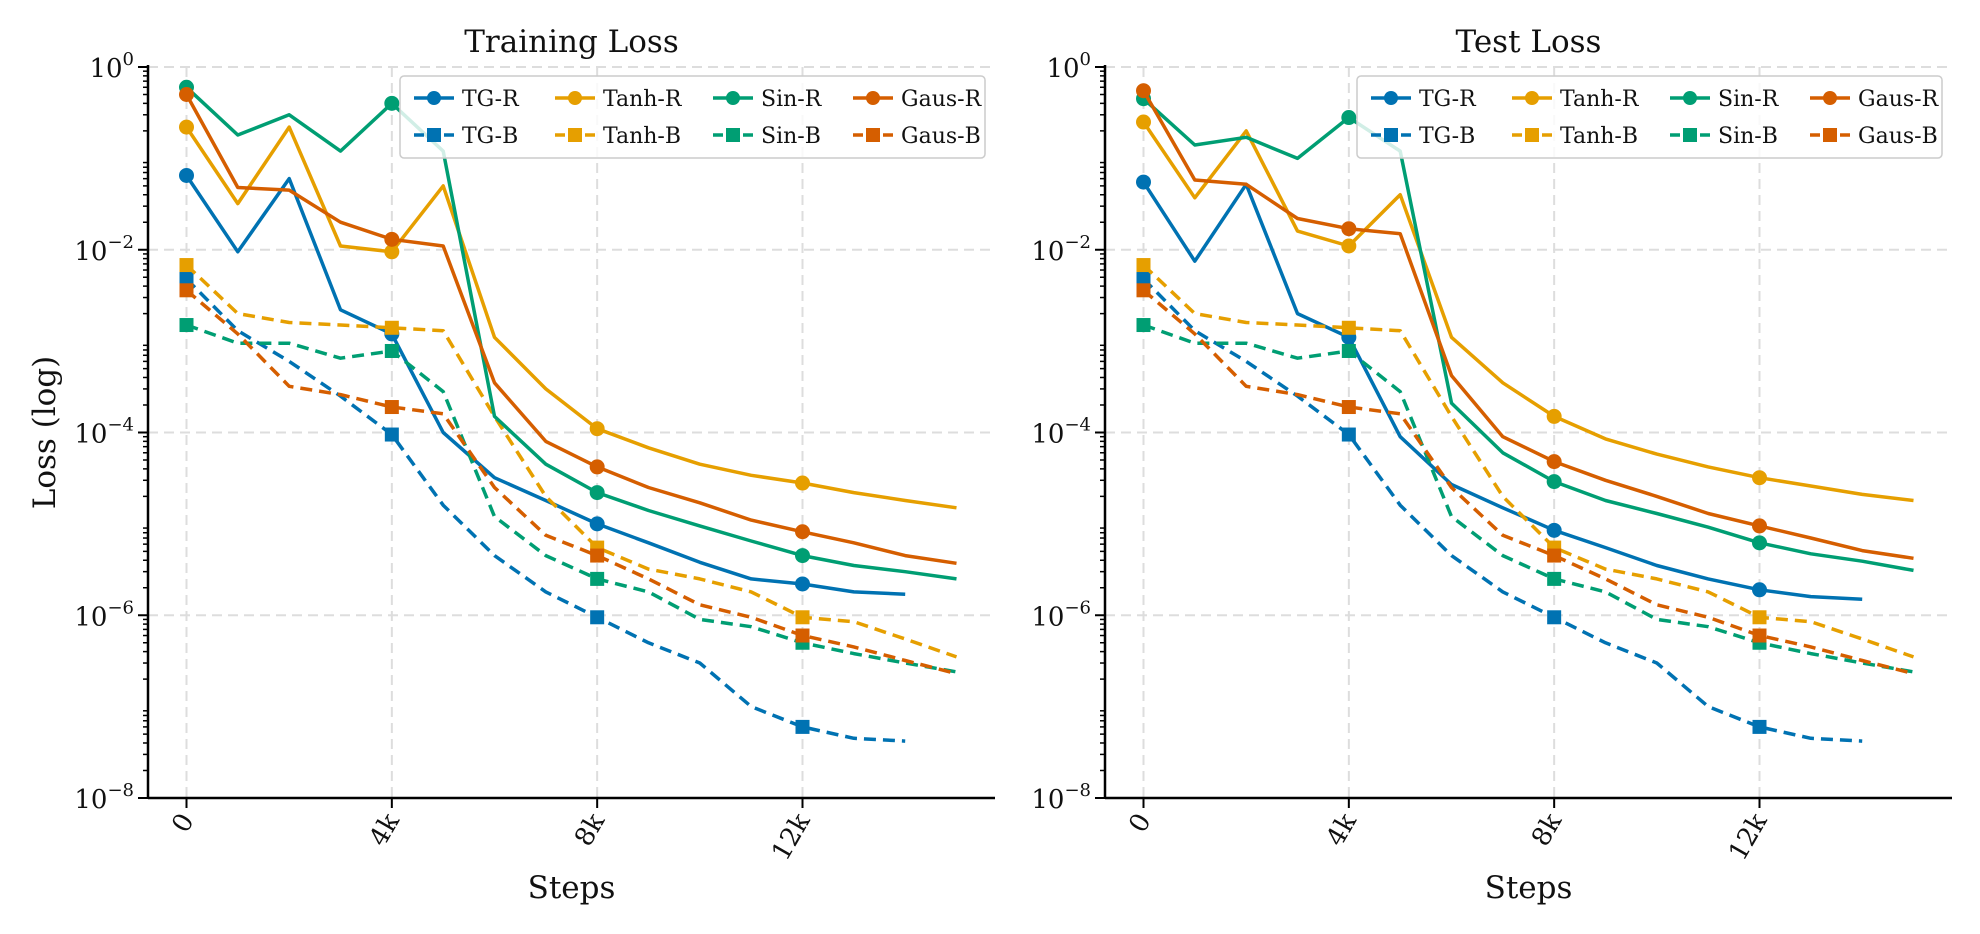 This screenshot has width=1980, height=934. I want to click on x-tick-label: 4k, so click(1342, 829).